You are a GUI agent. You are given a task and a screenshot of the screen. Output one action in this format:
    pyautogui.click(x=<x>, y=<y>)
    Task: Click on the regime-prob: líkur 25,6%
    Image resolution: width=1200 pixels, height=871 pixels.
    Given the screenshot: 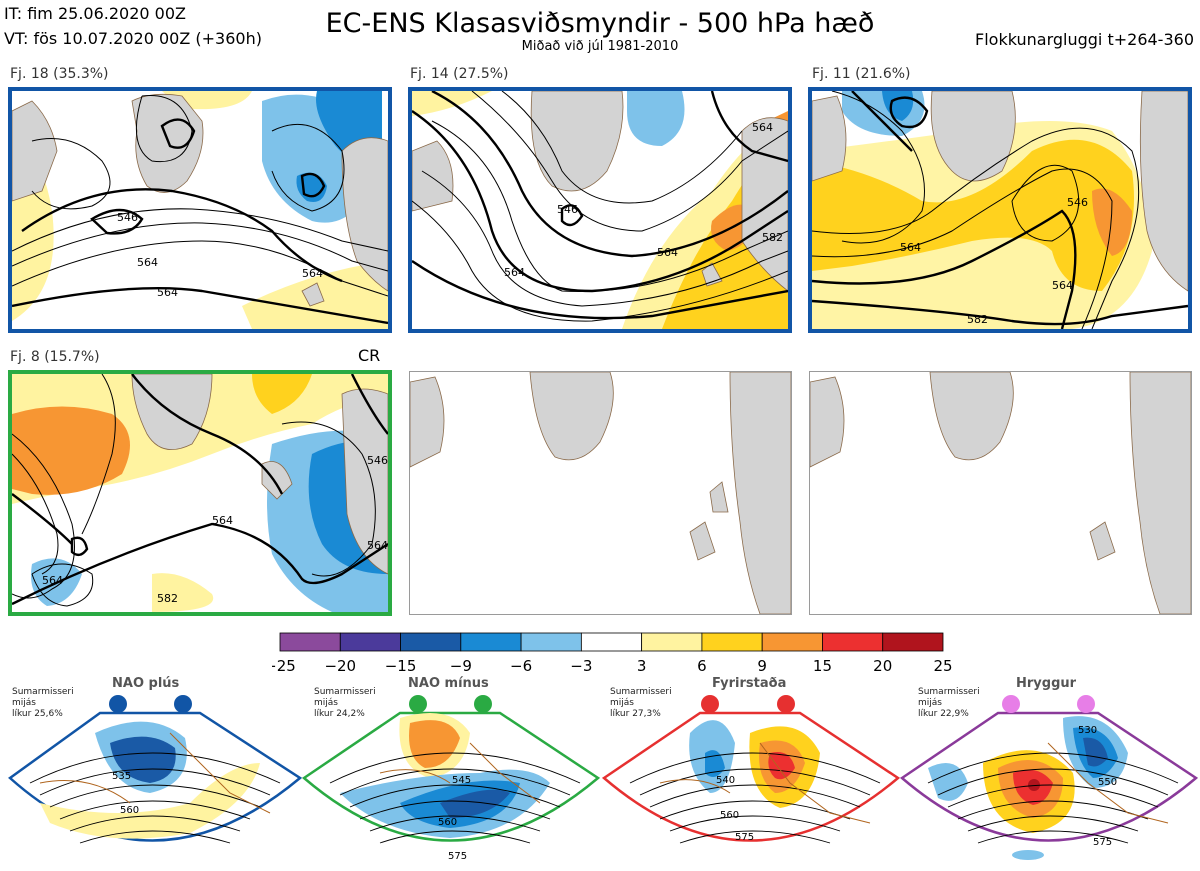 What is the action you would take?
    pyautogui.click(x=37, y=714)
    